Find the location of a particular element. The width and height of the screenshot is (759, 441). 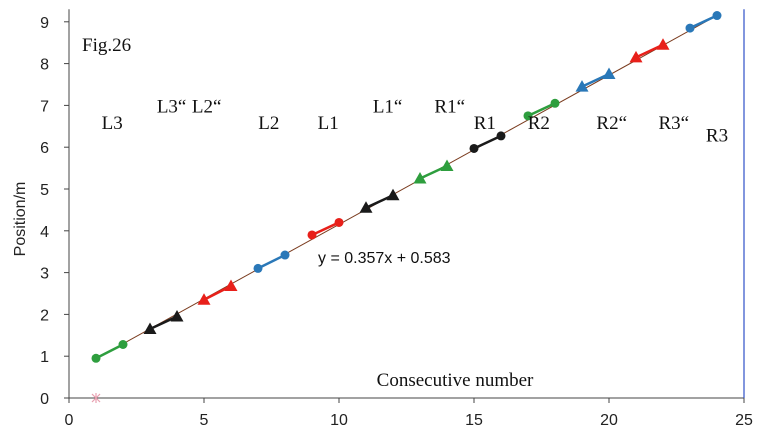

y-tick-label: 6 is located at coordinates (44, 148).